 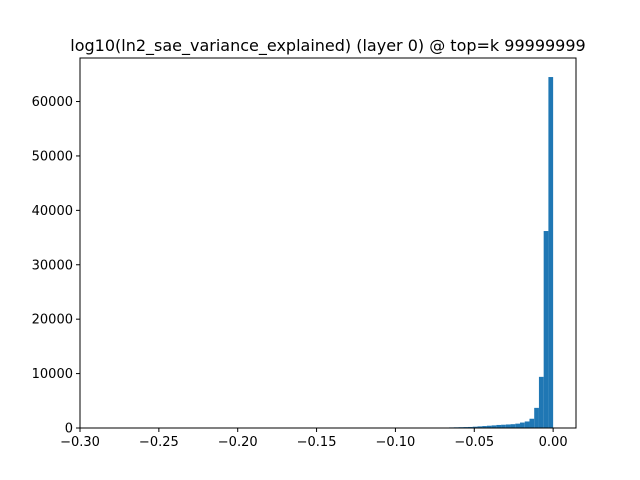 I want to click on x-tick-label: −0.25, so click(x=159, y=442).